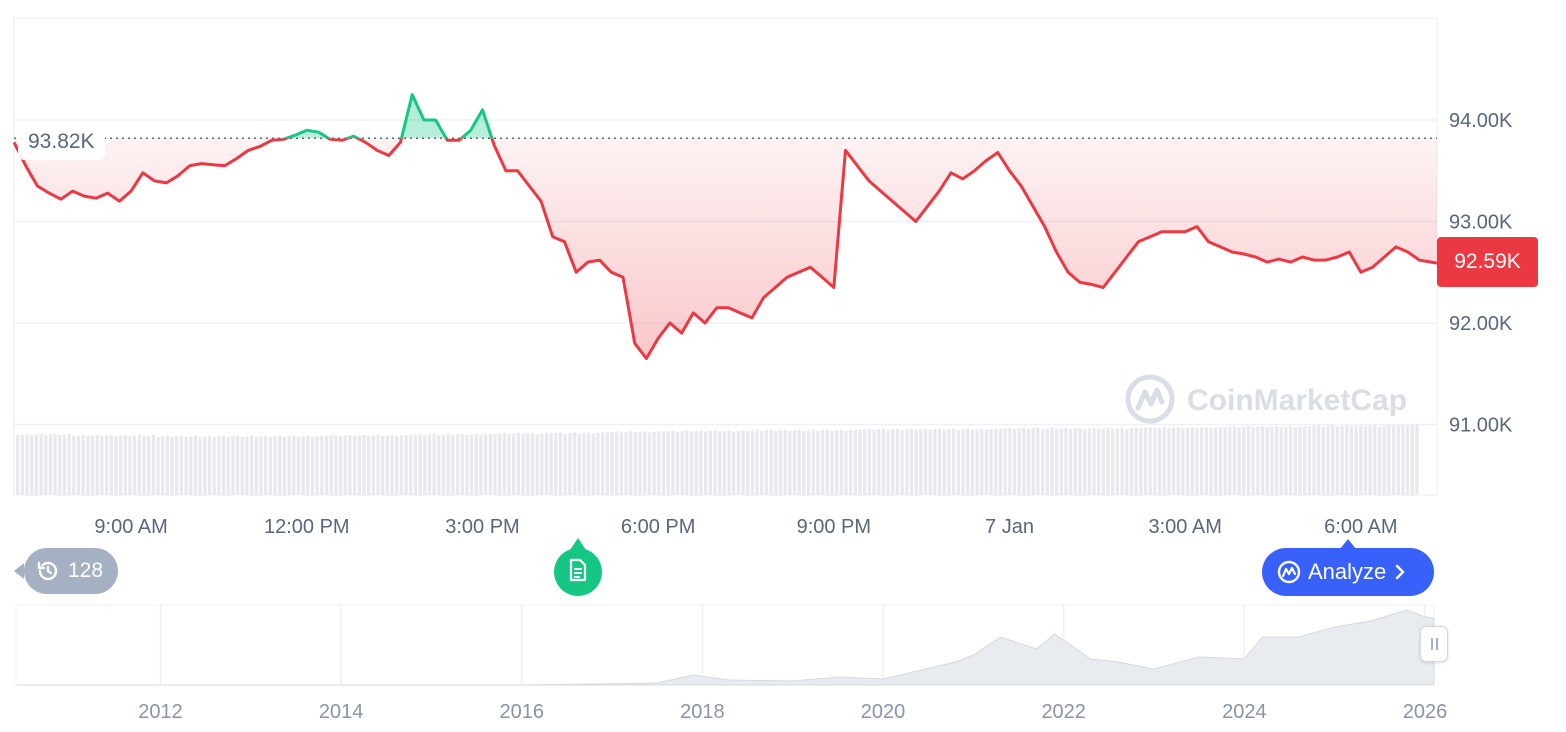 The image size is (1566, 732). What do you see at coordinates (1348, 567) in the screenshot?
I see `analyze-button: Analyze` at bounding box center [1348, 567].